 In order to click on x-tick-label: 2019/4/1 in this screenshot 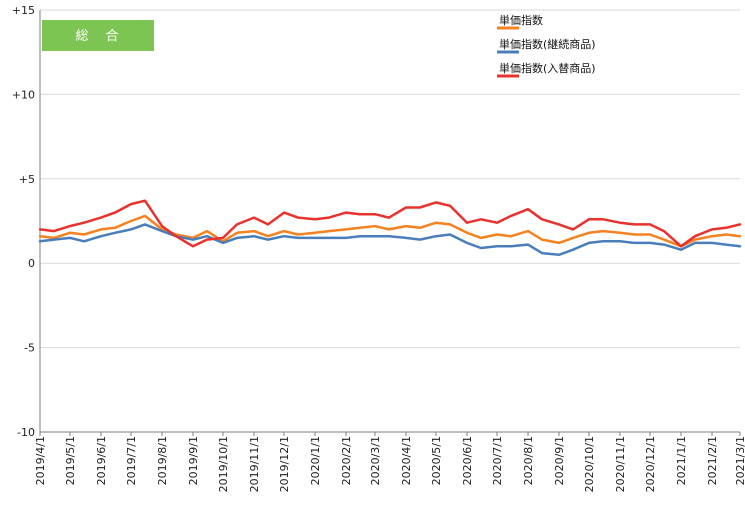, I will do `click(40, 460)`.